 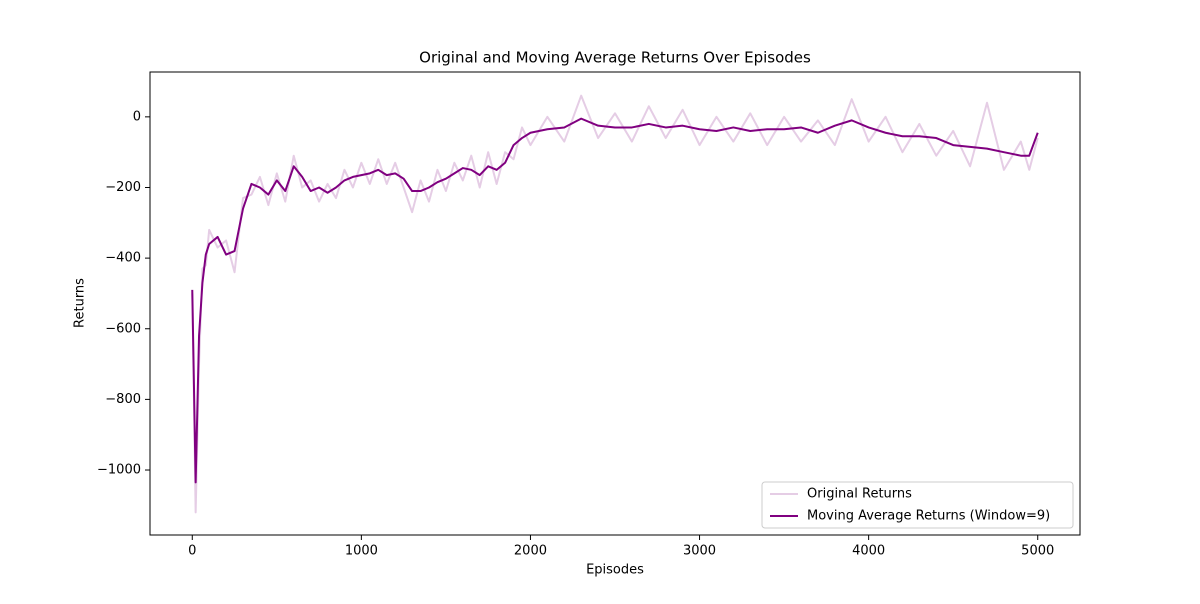 What do you see at coordinates (530, 551) in the screenshot?
I see `x-tick-label: 2000` at bounding box center [530, 551].